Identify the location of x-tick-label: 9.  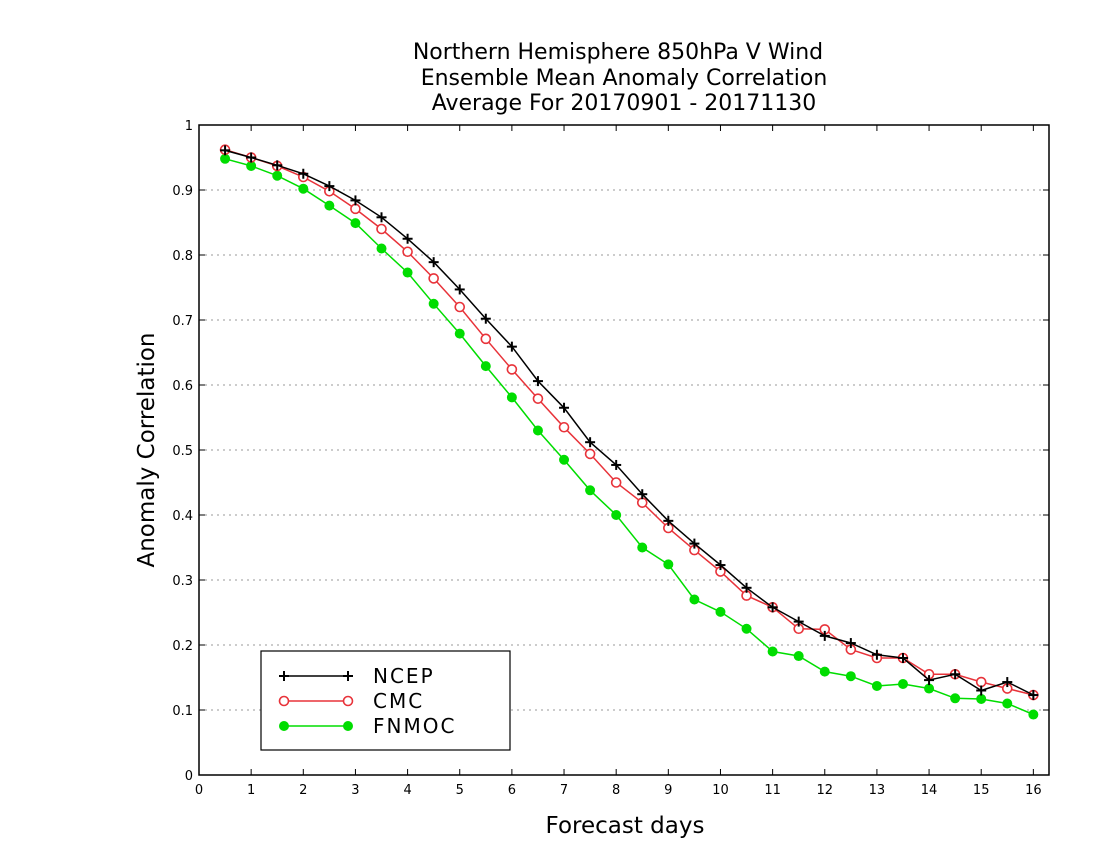
(668, 790).